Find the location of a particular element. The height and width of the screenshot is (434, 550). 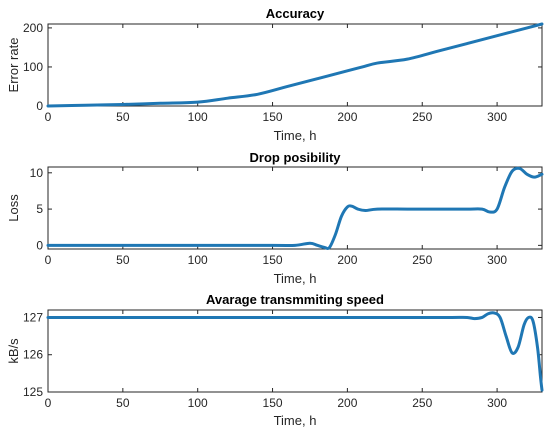

y-tick-label: 10 is located at coordinates (37, 173).